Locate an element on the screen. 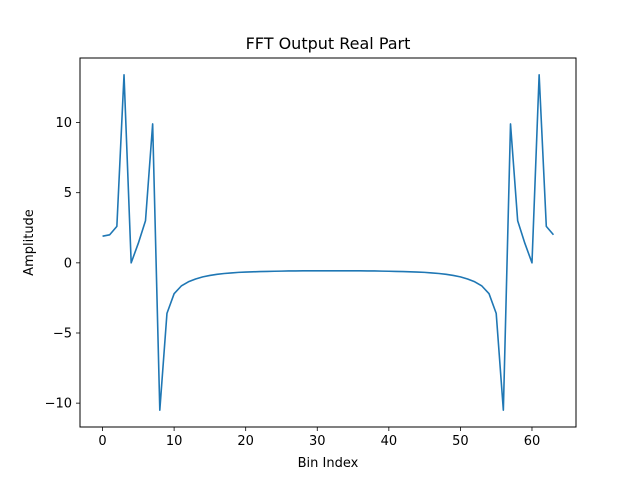  x-tick-label: 60 is located at coordinates (532, 441).